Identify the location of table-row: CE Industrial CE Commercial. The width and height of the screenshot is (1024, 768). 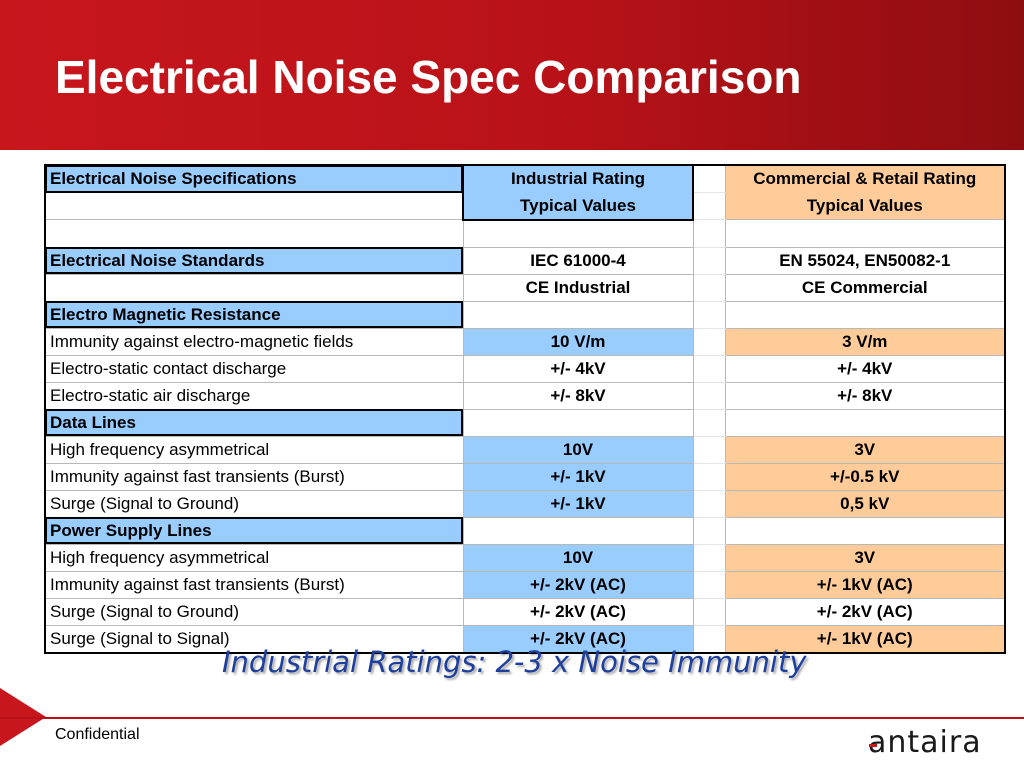
(525, 287).